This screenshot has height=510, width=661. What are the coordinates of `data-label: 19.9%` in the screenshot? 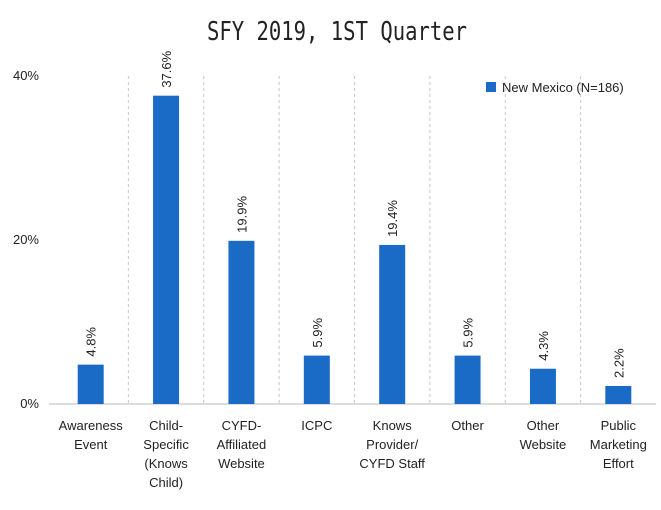 It's located at (241, 214).